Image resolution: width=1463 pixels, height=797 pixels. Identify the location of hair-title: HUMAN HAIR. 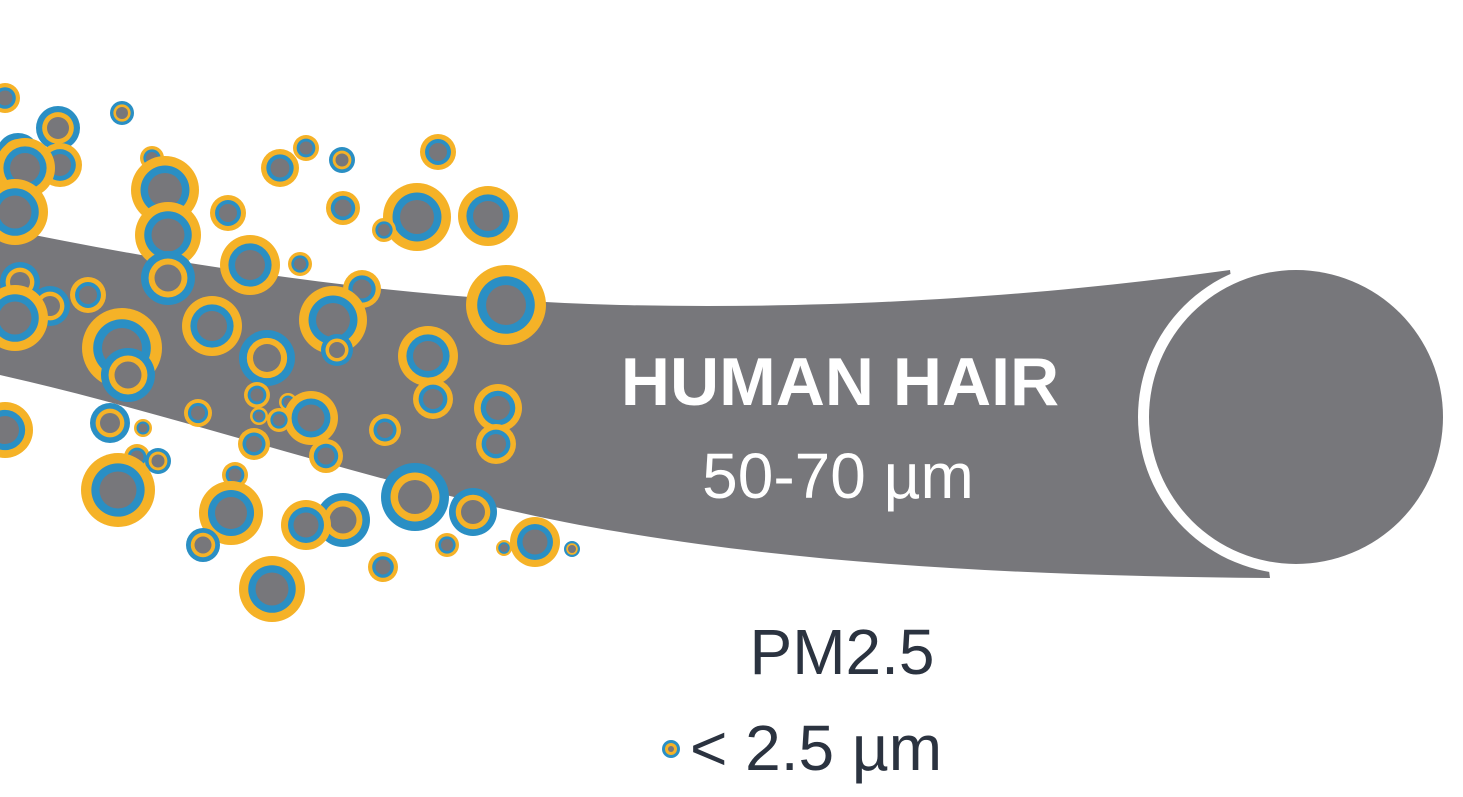
(840, 382).